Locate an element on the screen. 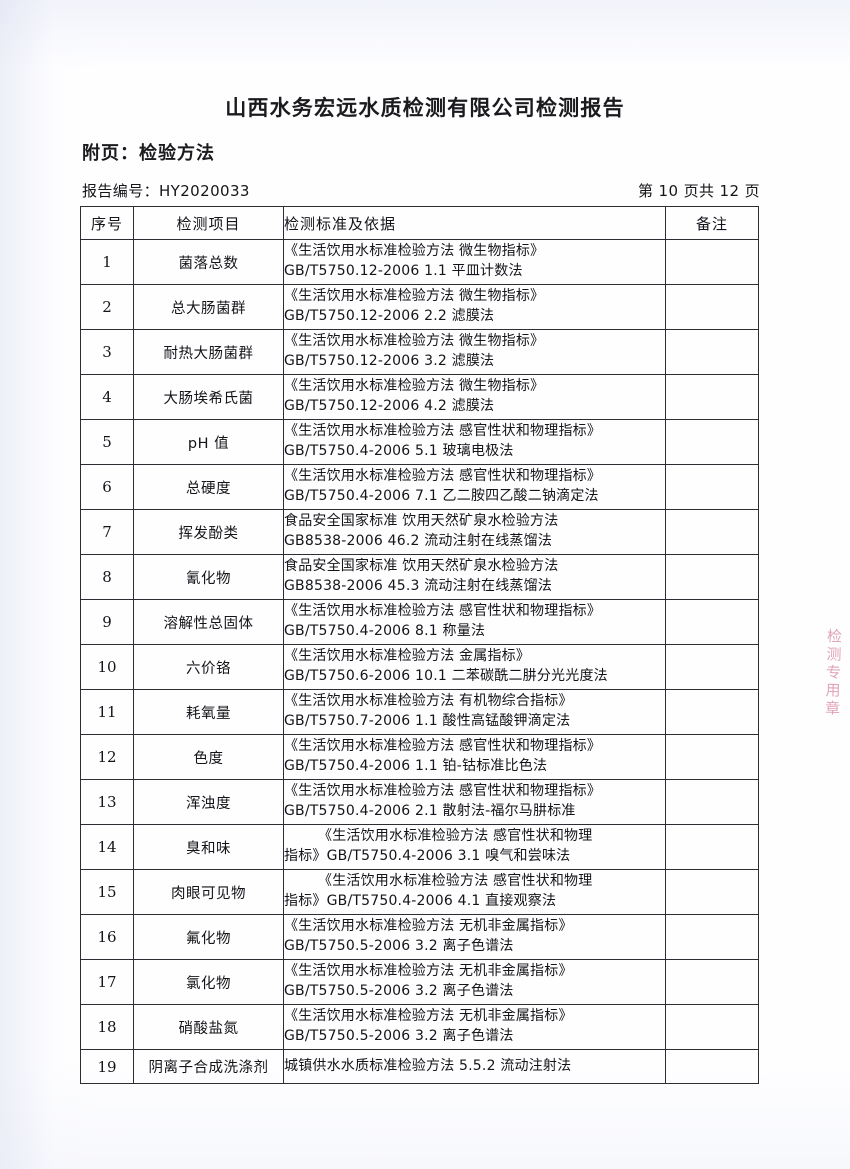 This screenshot has height=1169, width=850. standard-line-2: GB/T5750.4-2006 2.1 散射法-福尔马肼标准 is located at coordinates (430, 811).